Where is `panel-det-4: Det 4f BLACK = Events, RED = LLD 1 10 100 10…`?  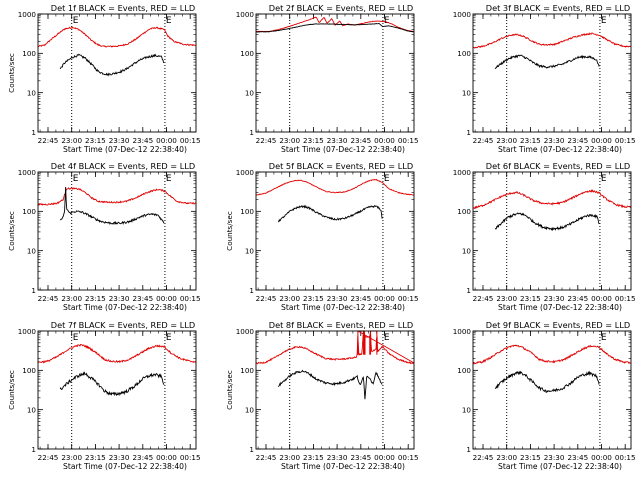 panel-det-4: Det 4f BLACK = Events, RED = LLD 1 10 100 10… is located at coordinates (104, 236).